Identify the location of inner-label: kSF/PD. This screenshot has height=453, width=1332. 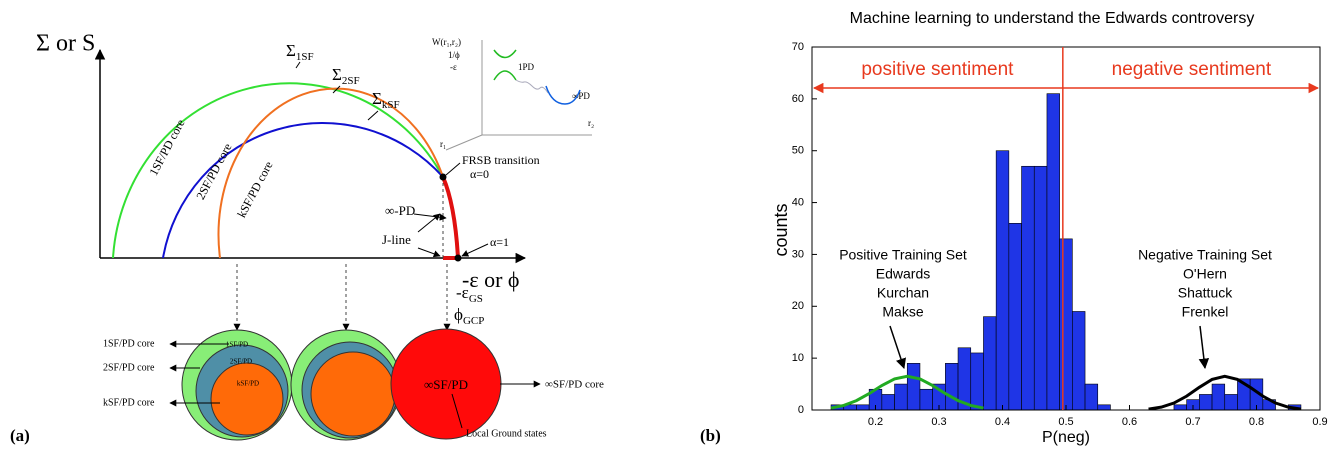
(248, 384).